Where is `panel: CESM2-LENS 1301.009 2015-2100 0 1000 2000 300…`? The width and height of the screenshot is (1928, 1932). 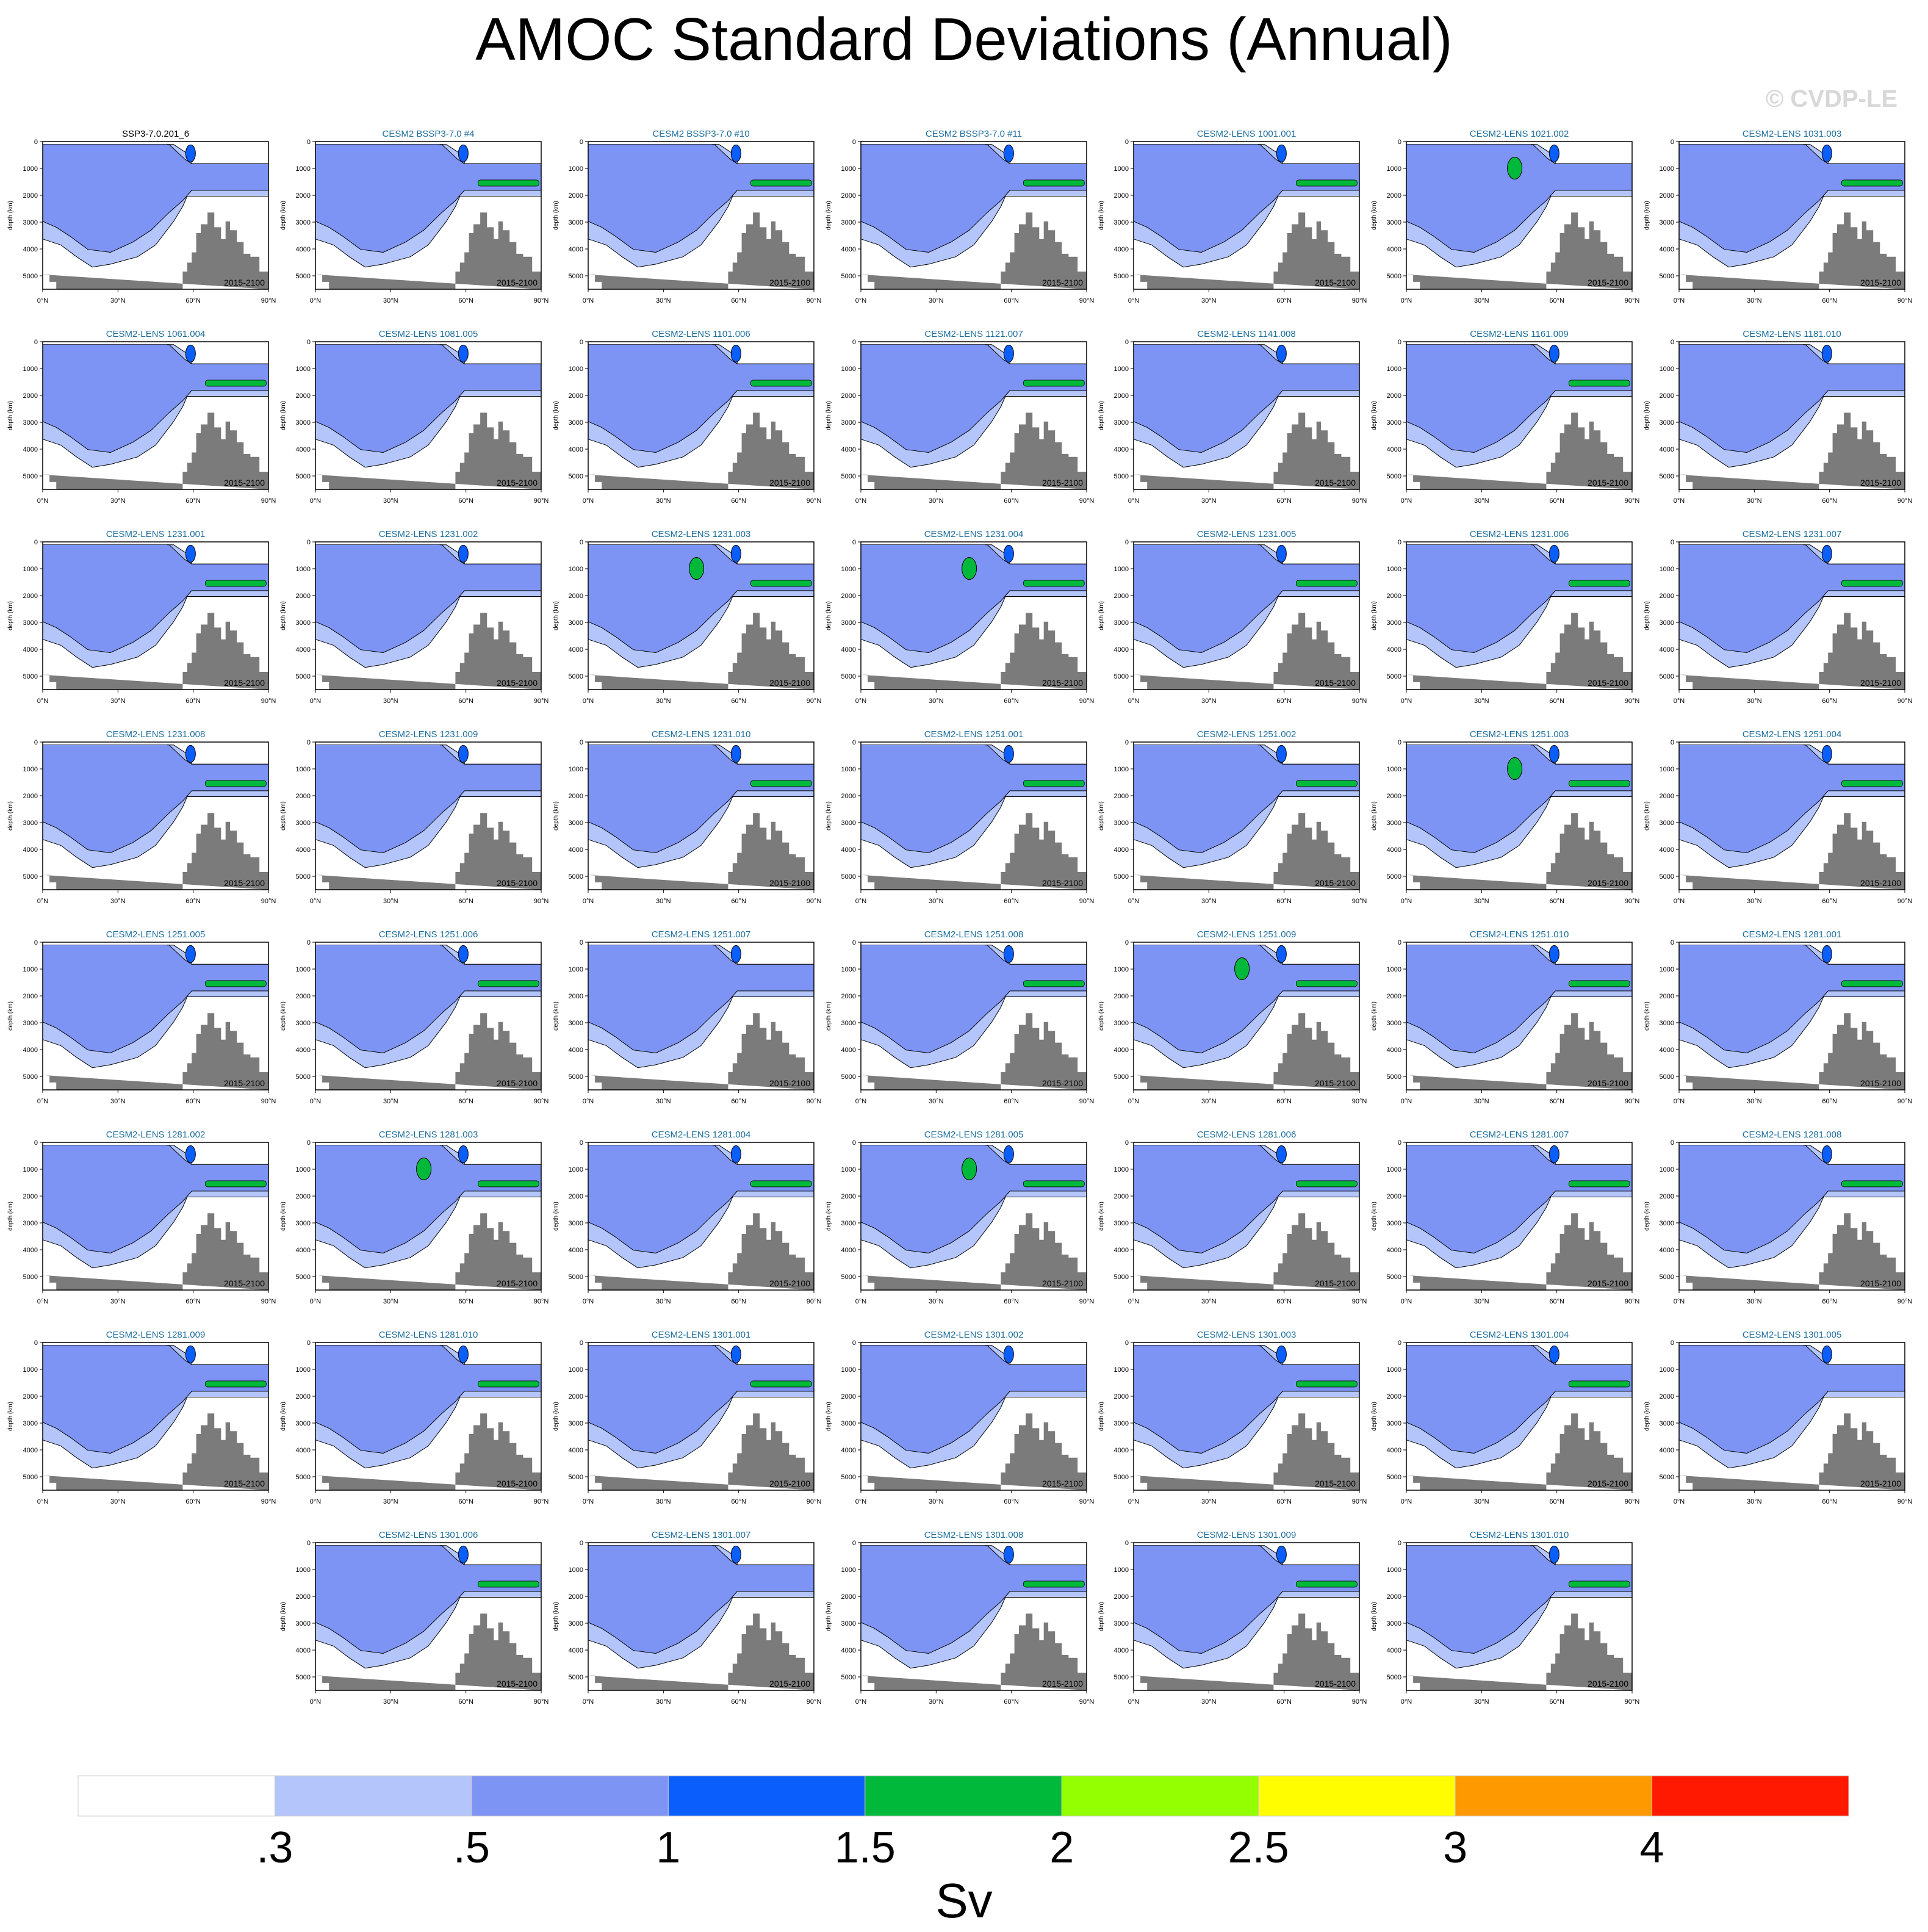 panel: CESM2-LENS 1301.009 2015-2100 0 1000 2000 300… is located at coordinates (1232, 1618).